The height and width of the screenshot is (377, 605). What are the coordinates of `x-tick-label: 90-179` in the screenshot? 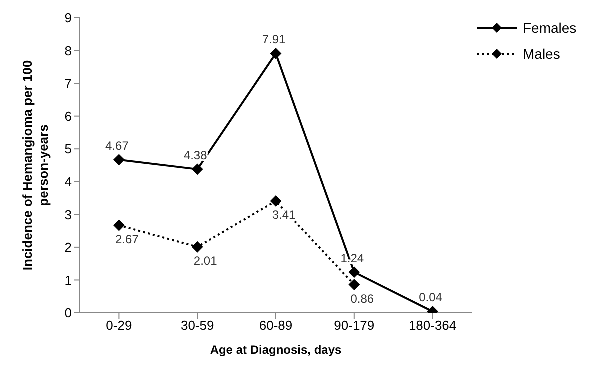 It's located at (354, 326).